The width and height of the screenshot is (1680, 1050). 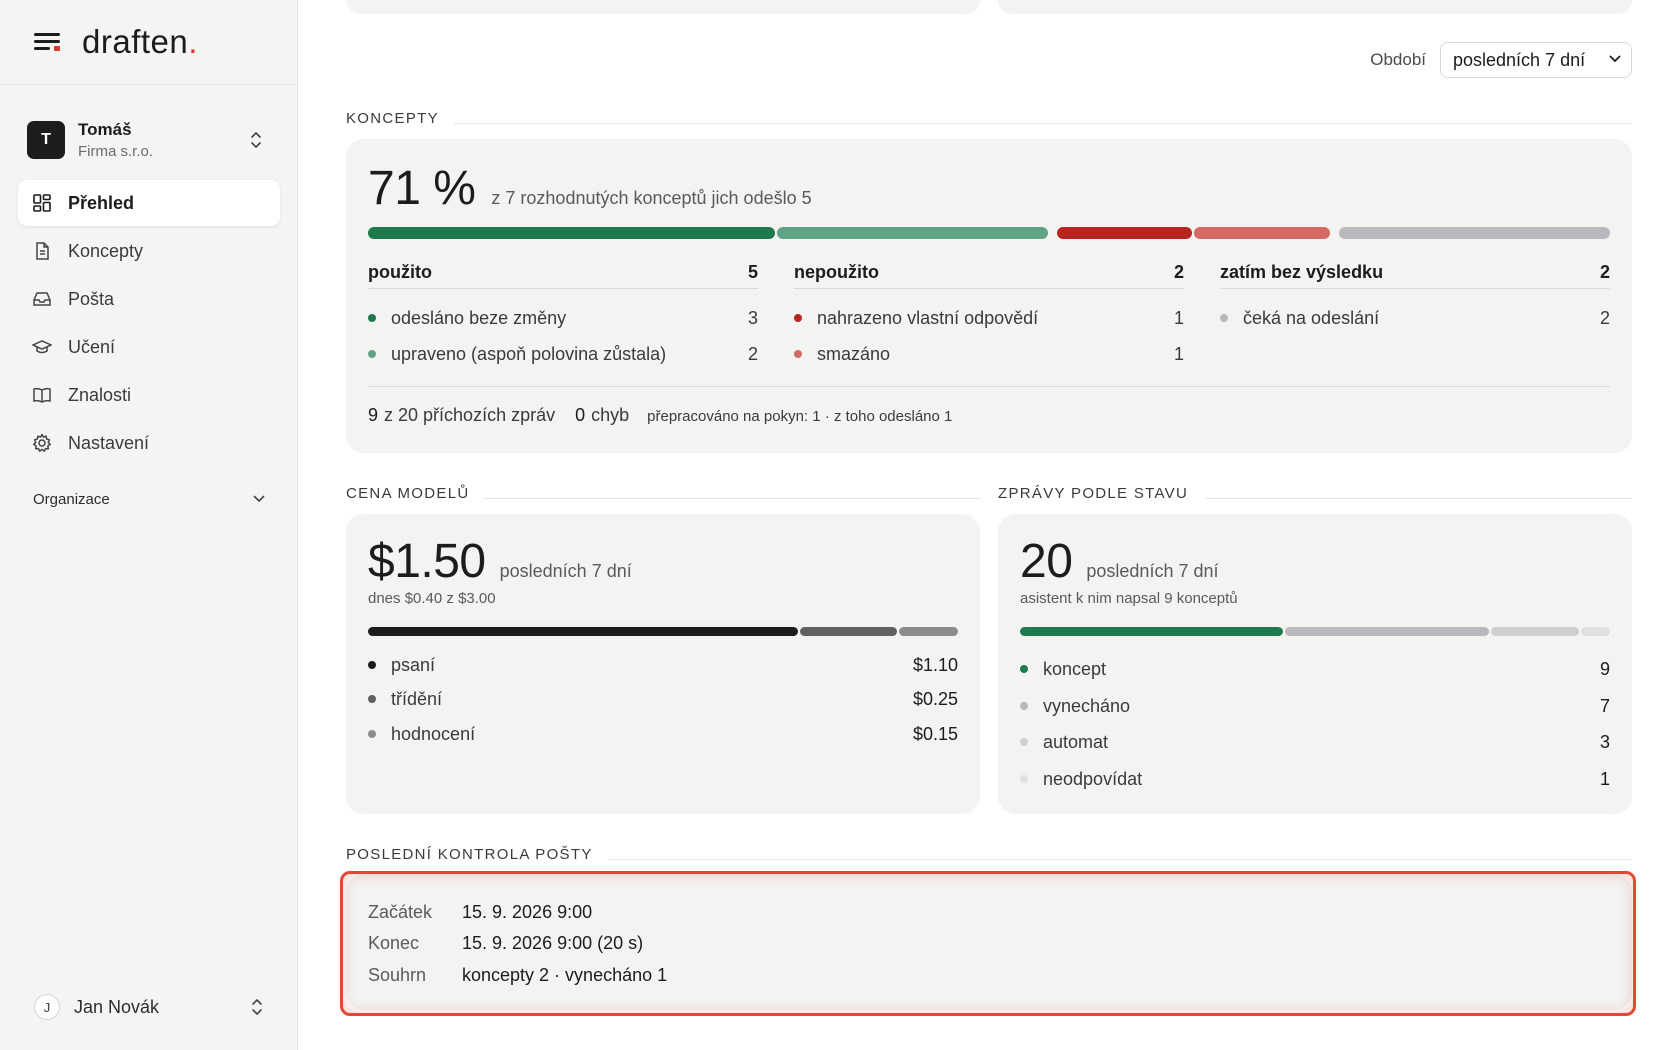 What do you see at coordinates (42, 251) in the screenshot?
I see `document-icon` at bounding box center [42, 251].